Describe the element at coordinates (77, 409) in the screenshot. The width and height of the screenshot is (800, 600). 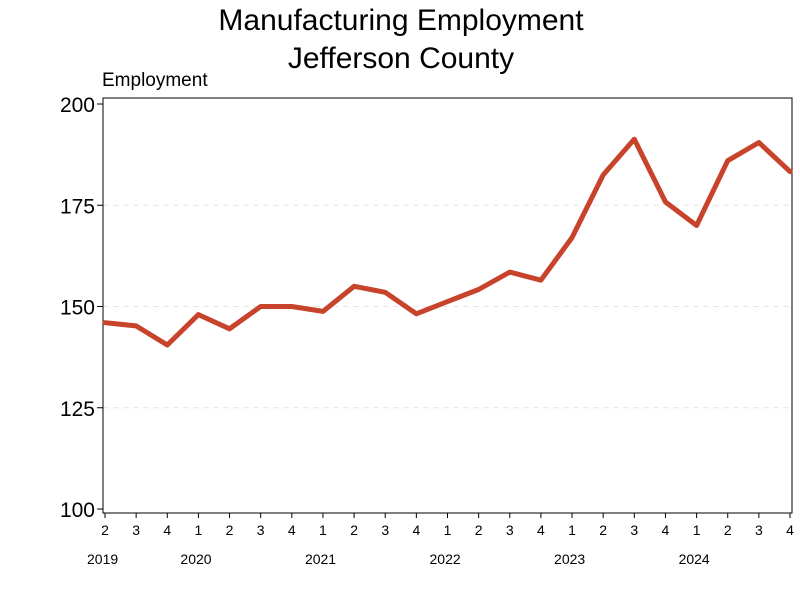
I see `y-tick-label-125: 125` at that location.